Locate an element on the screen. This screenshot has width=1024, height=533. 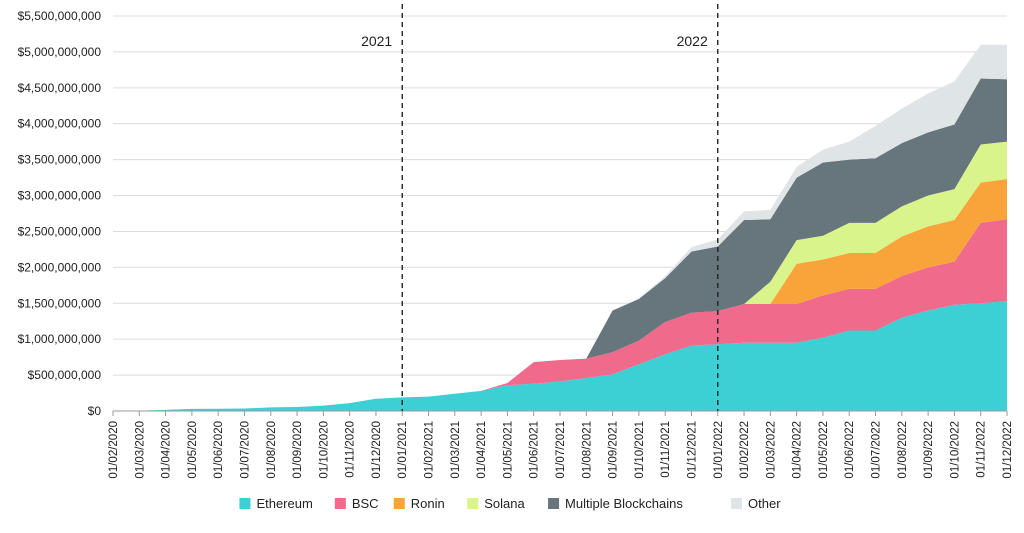
x-tick-label: 01/09/2021 is located at coordinates (614, 450).